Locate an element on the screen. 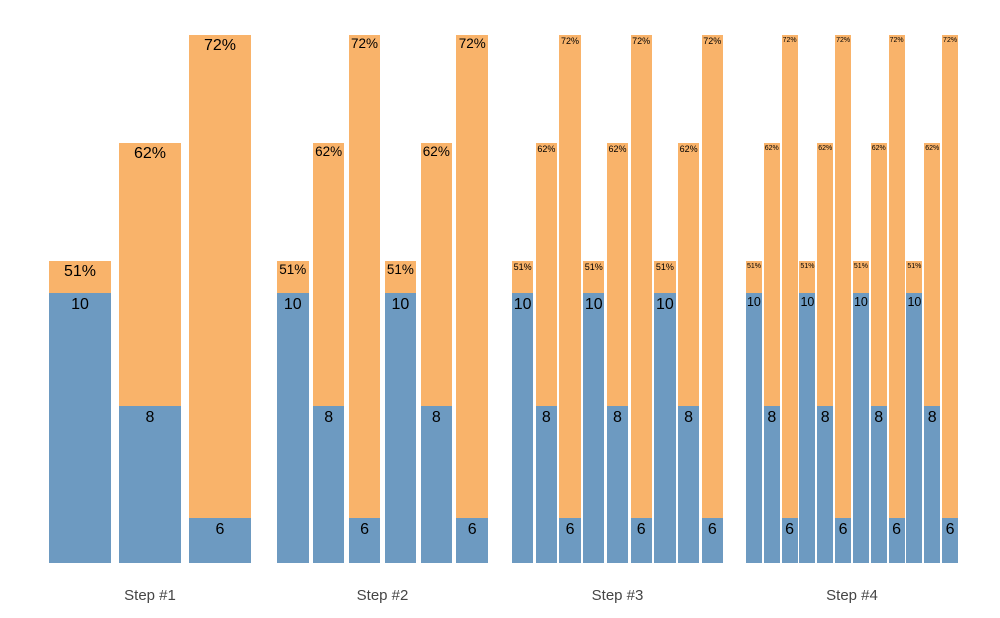  step-label: Step #2 is located at coordinates (382, 595).